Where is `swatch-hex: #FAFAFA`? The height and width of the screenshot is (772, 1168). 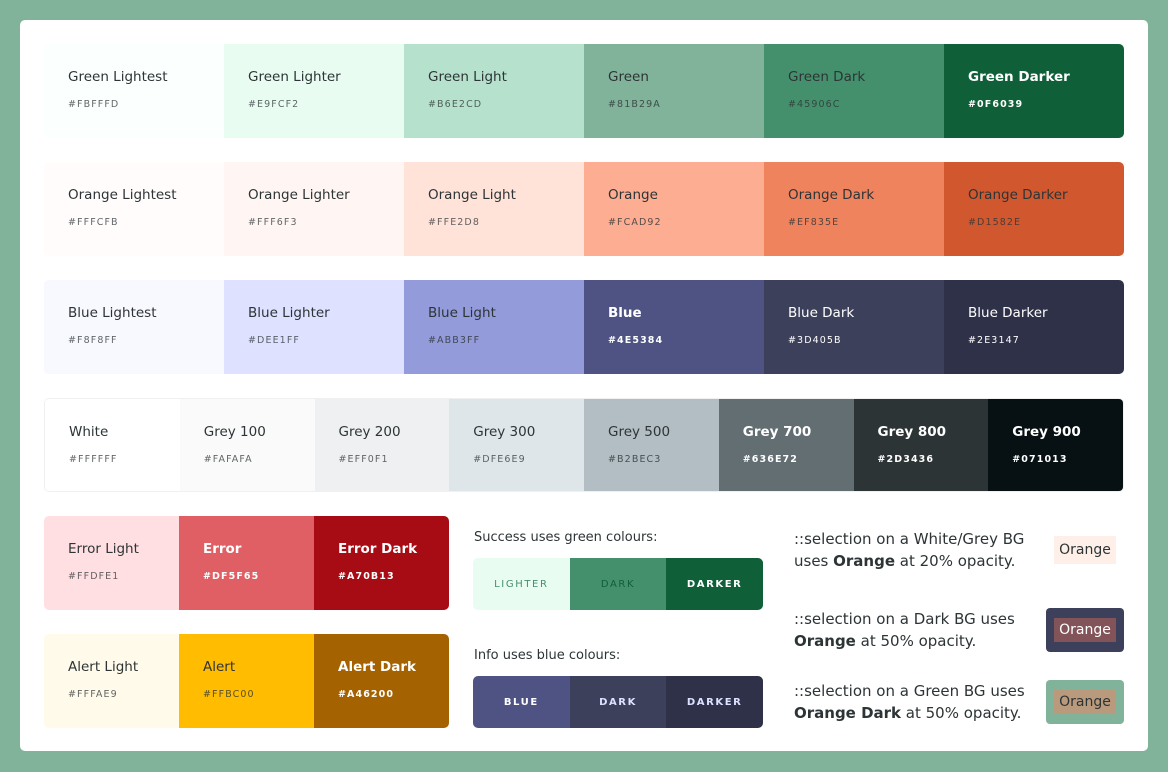 swatch-hex: #FAFAFA is located at coordinates (228, 459).